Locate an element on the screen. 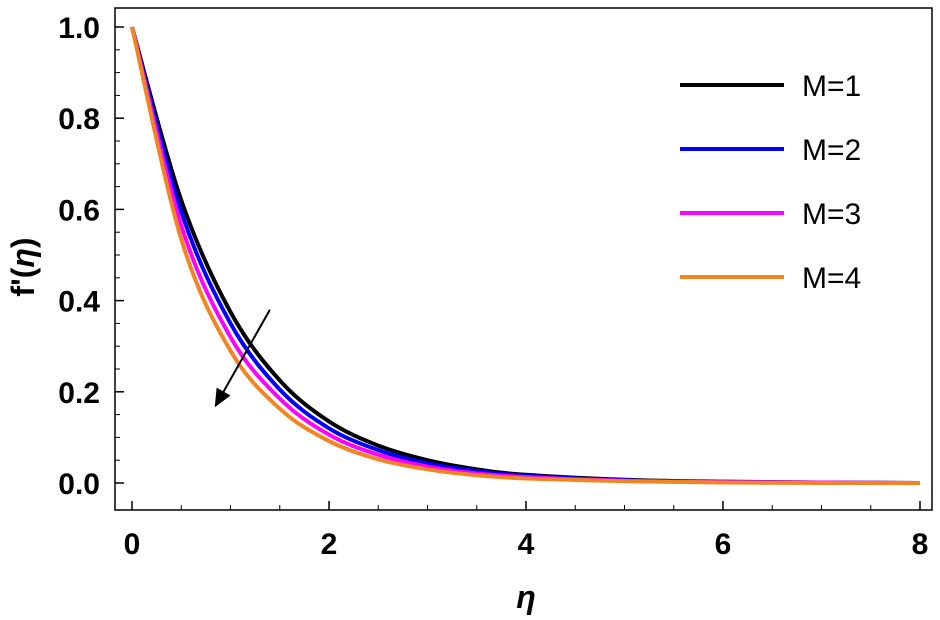 The image size is (940, 620). legend-item: M=1 is located at coordinates (770, 86).